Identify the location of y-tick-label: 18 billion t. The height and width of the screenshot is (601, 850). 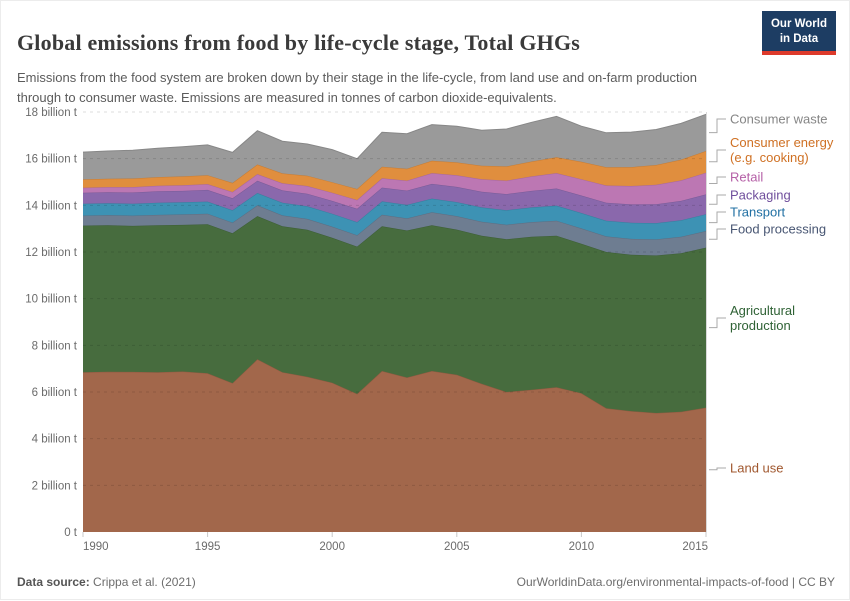
(51, 113).